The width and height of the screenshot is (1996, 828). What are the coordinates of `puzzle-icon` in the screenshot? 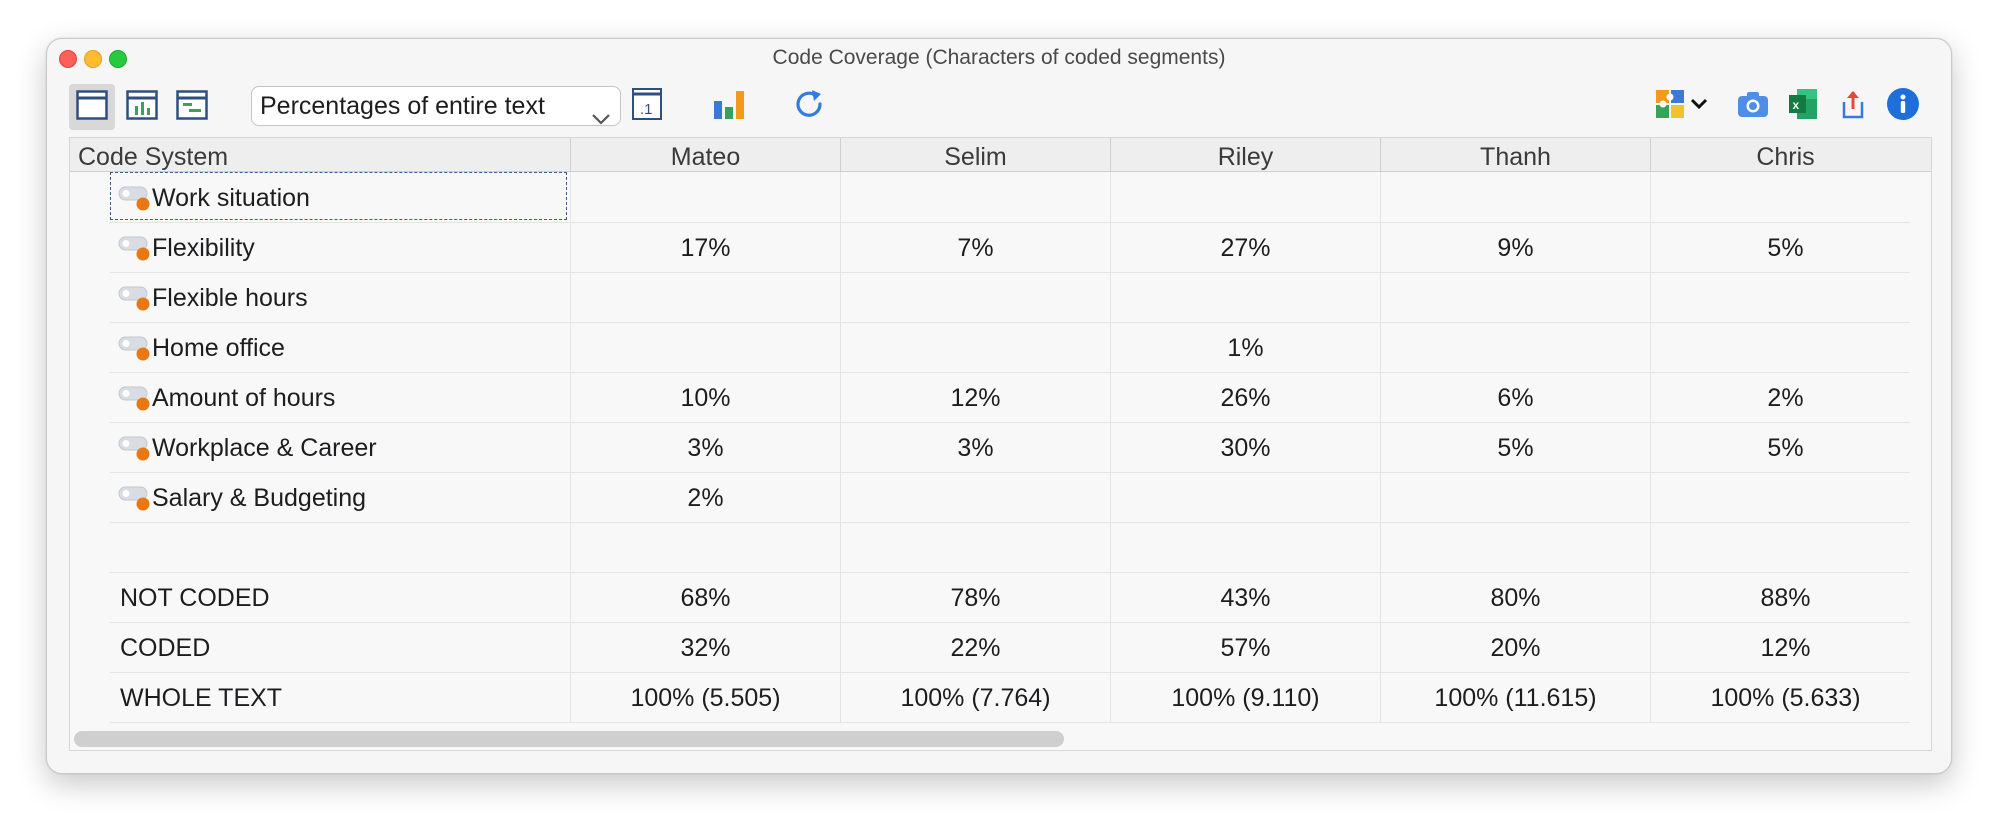 It's located at (1670, 106).